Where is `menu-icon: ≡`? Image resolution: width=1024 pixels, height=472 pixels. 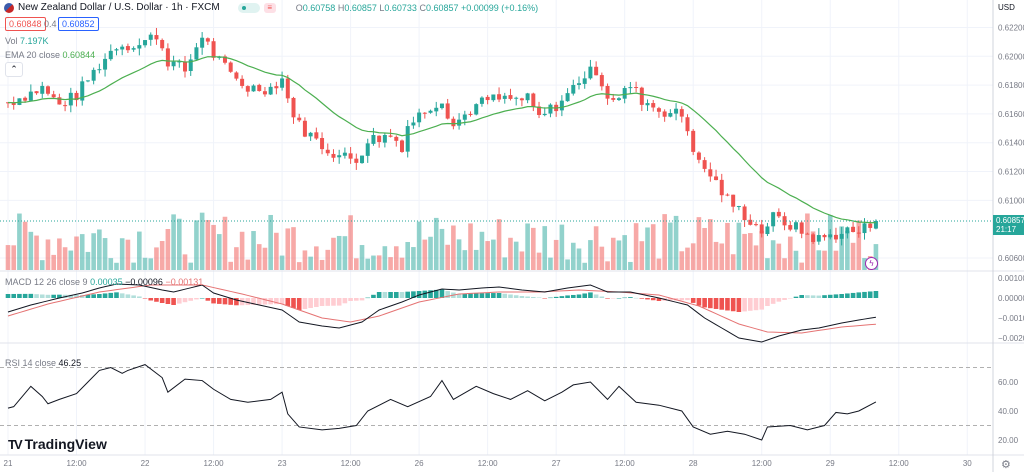 menu-icon: ≡ is located at coordinates (269, 7).